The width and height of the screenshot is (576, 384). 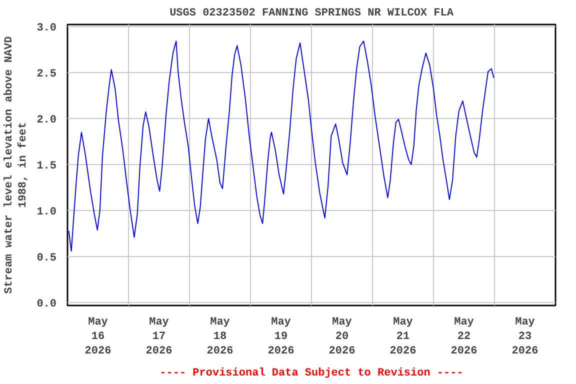 What do you see at coordinates (46, 74) in the screenshot?
I see `y-tick-label: 2.5` at bounding box center [46, 74].